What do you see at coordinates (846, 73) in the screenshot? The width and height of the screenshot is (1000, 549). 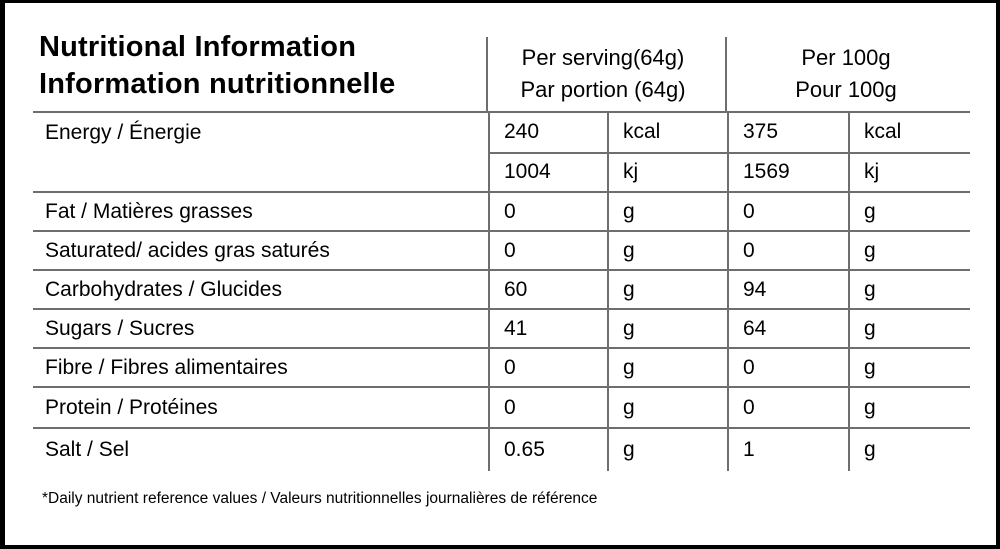 I see `column-header-per-100g: Per 100g Pour 100g` at bounding box center [846, 73].